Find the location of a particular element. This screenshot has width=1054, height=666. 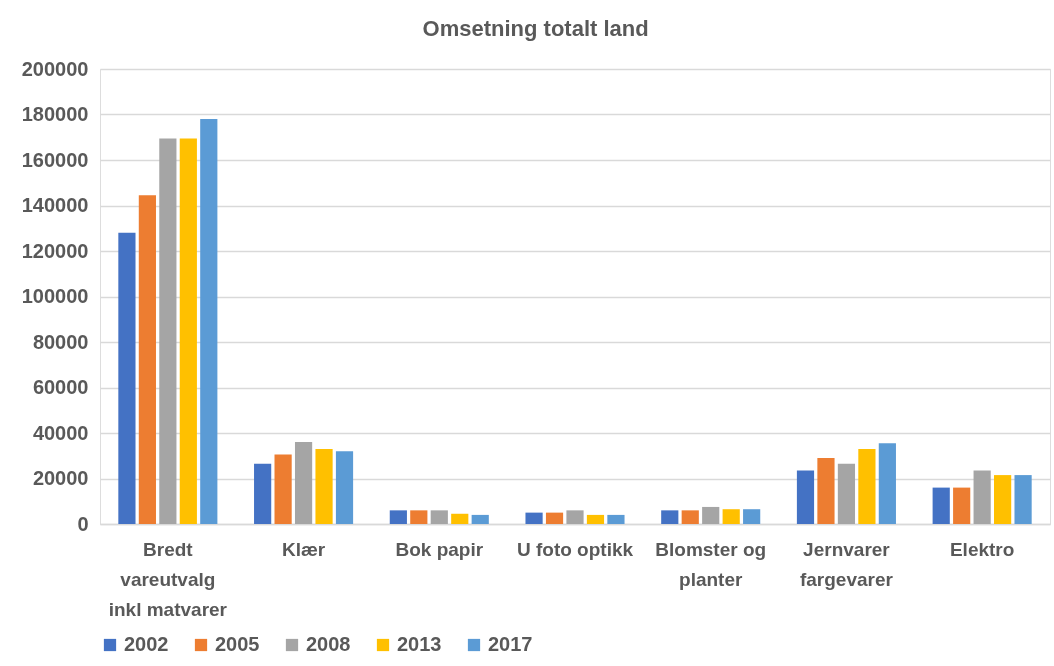

y-tick-label: 80000 is located at coordinates (60, 341).